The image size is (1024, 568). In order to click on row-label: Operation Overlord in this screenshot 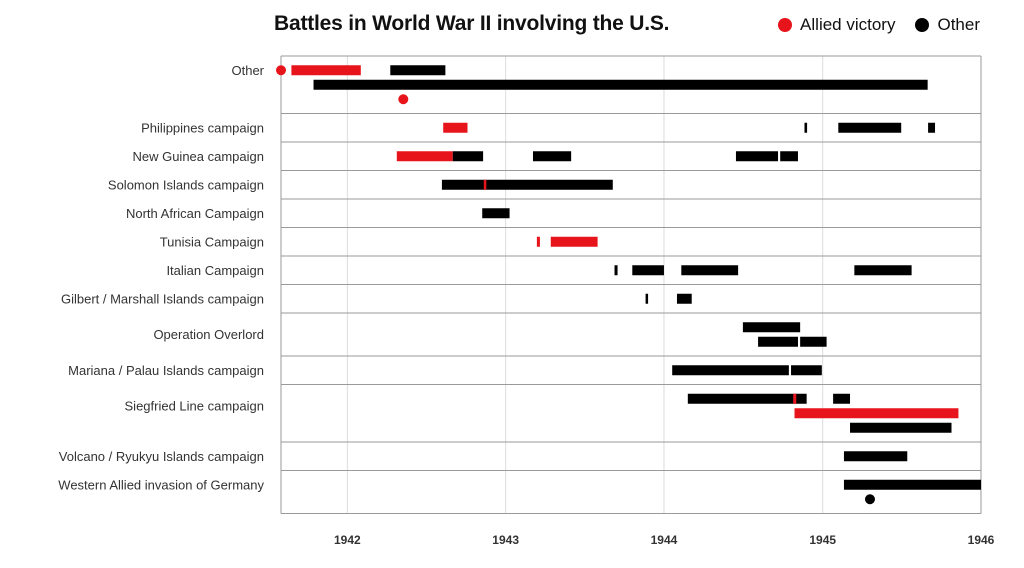, I will do `click(208, 334)`.